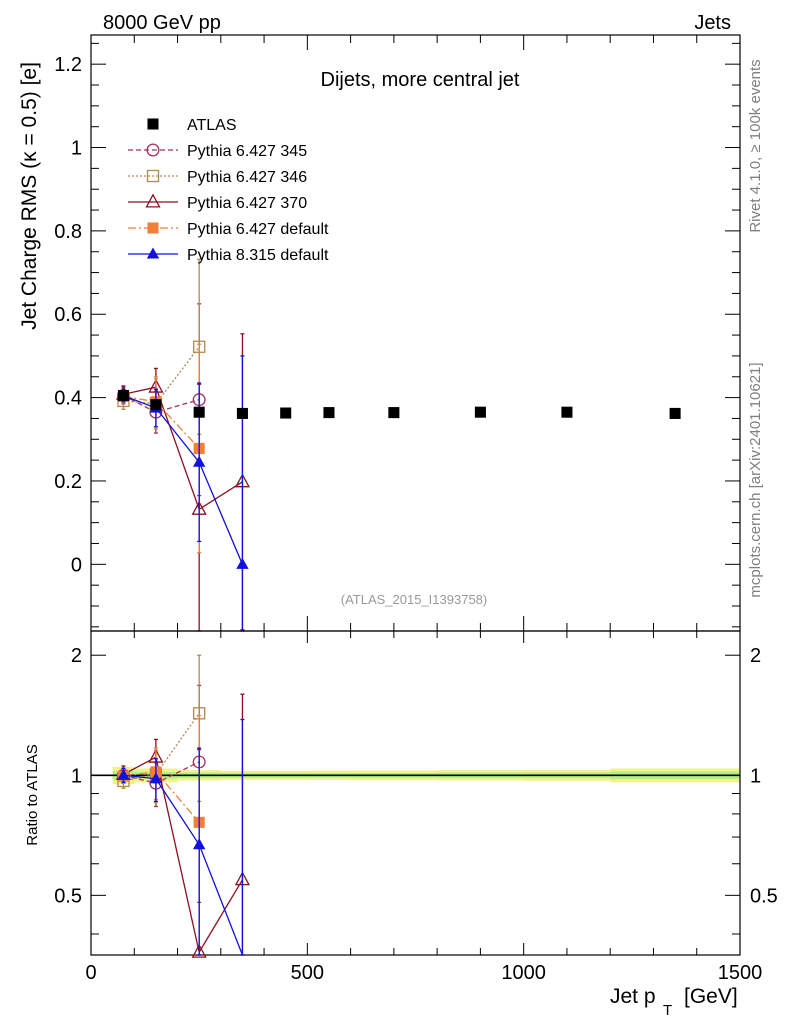 The height and width of the screenshot is (1024, 786). What do you see at coordinates (755, 776) in the screenshot?
I see `ratio-y-tick-label-right: 1` at bounding box center [755, 776].